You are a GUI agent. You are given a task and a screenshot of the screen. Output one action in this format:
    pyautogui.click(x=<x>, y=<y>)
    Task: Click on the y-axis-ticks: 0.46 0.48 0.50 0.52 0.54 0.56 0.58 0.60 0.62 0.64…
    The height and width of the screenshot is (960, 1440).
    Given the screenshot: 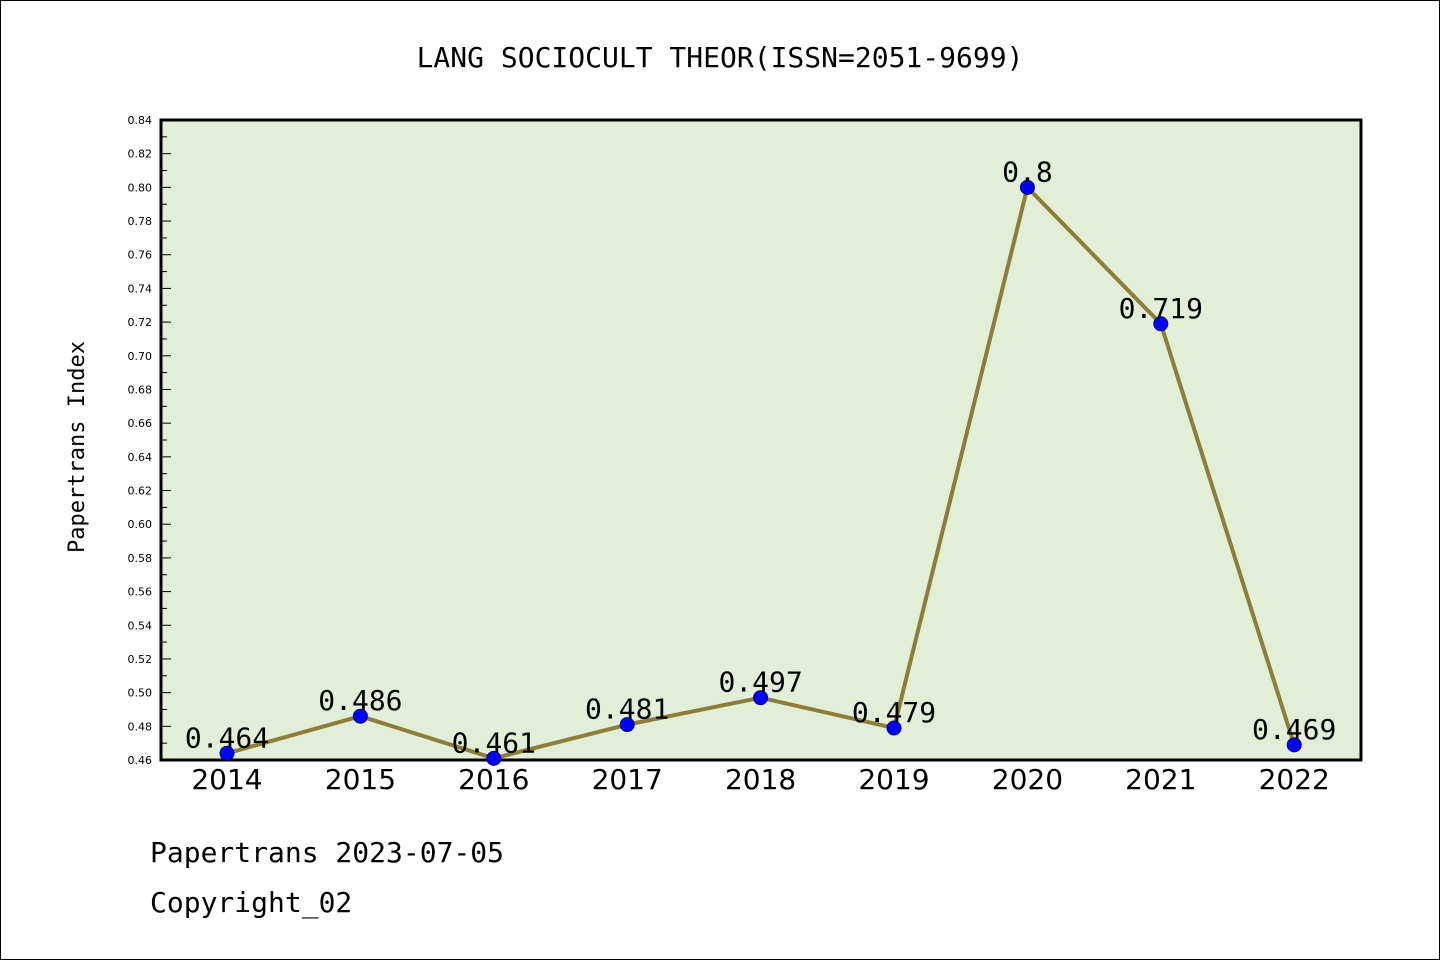 What is the action you would take?
    pyautogui.click(x=149, y=440)
    